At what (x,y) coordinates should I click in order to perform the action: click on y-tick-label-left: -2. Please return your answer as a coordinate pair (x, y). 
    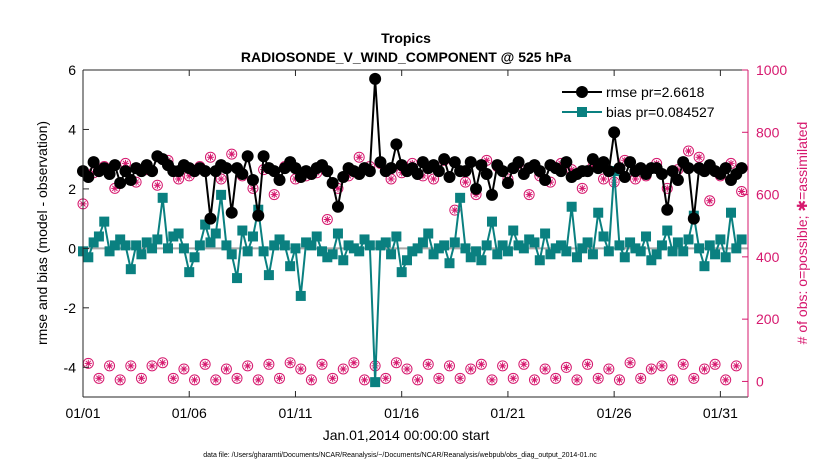
    Looking at the image, I should click on (70, 308).